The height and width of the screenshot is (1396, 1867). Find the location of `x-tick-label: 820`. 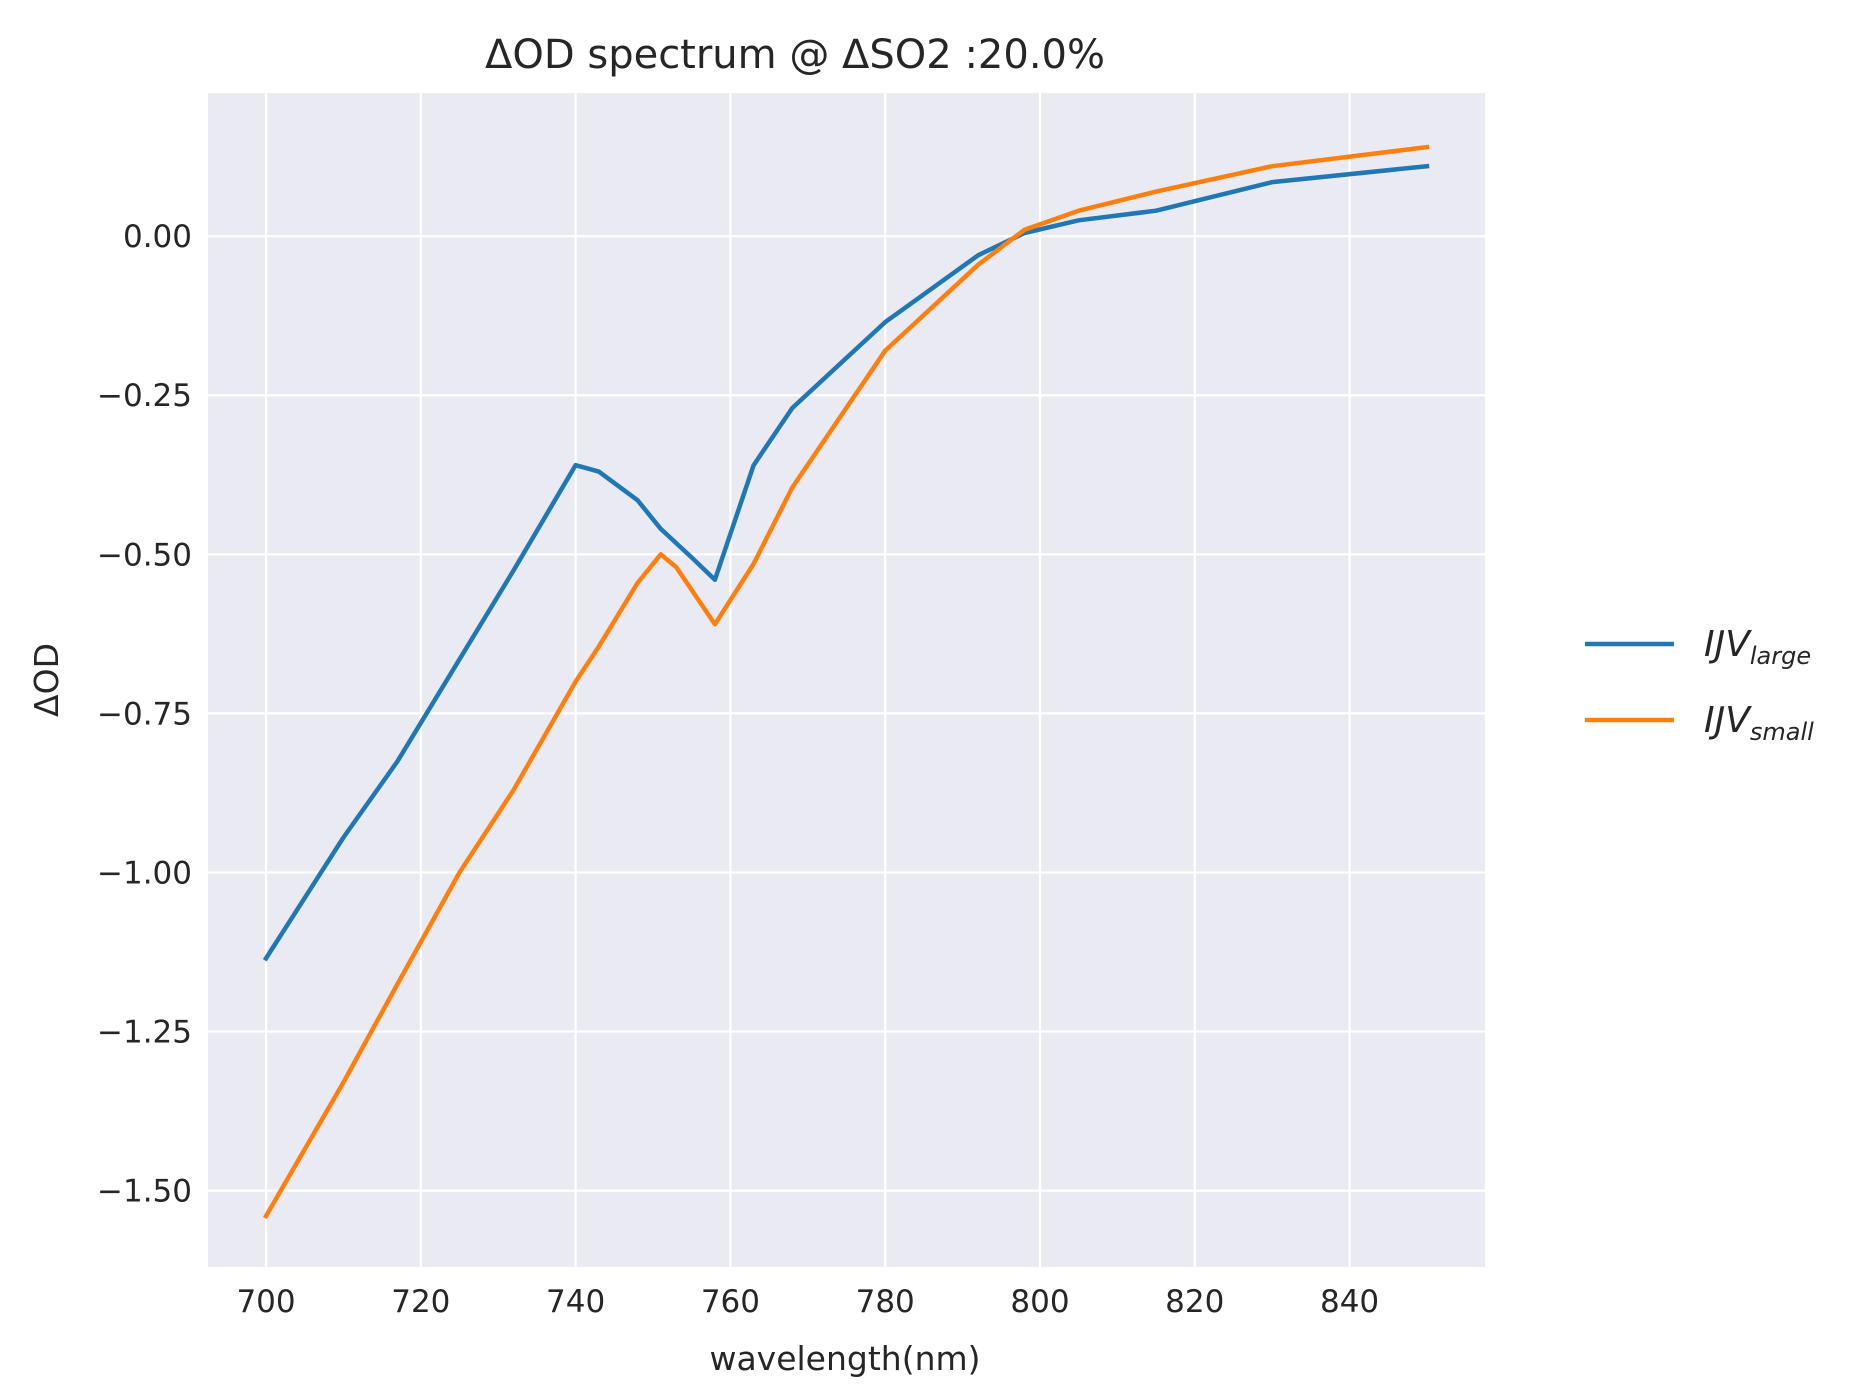

x-tick-label: 820 is located at coordinates (1194, 1302).